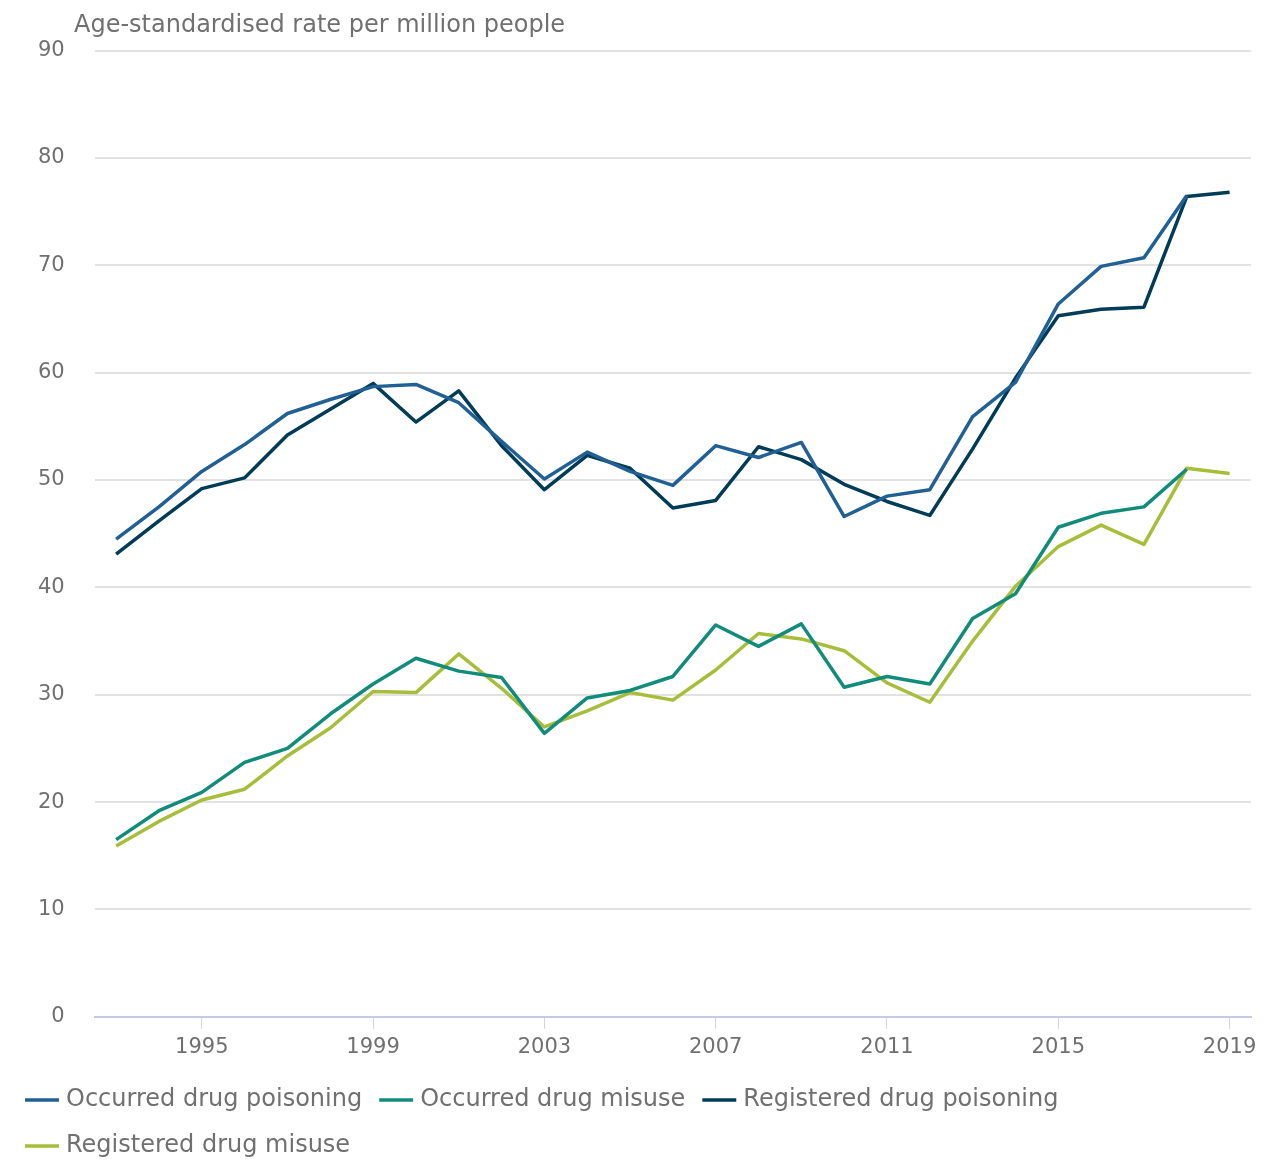 Image resolution: width=1271 pixels, height=1171 pixels. I want to click on y-tick-label: 60, so click(51, 371).